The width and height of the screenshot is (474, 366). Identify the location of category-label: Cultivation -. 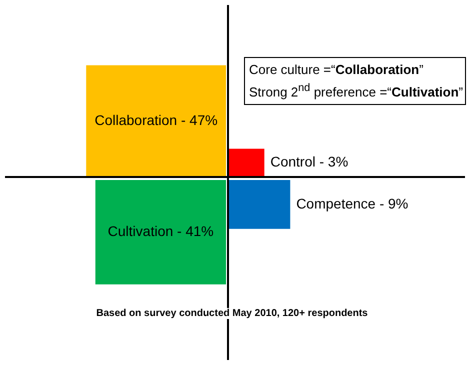
(145, 231).